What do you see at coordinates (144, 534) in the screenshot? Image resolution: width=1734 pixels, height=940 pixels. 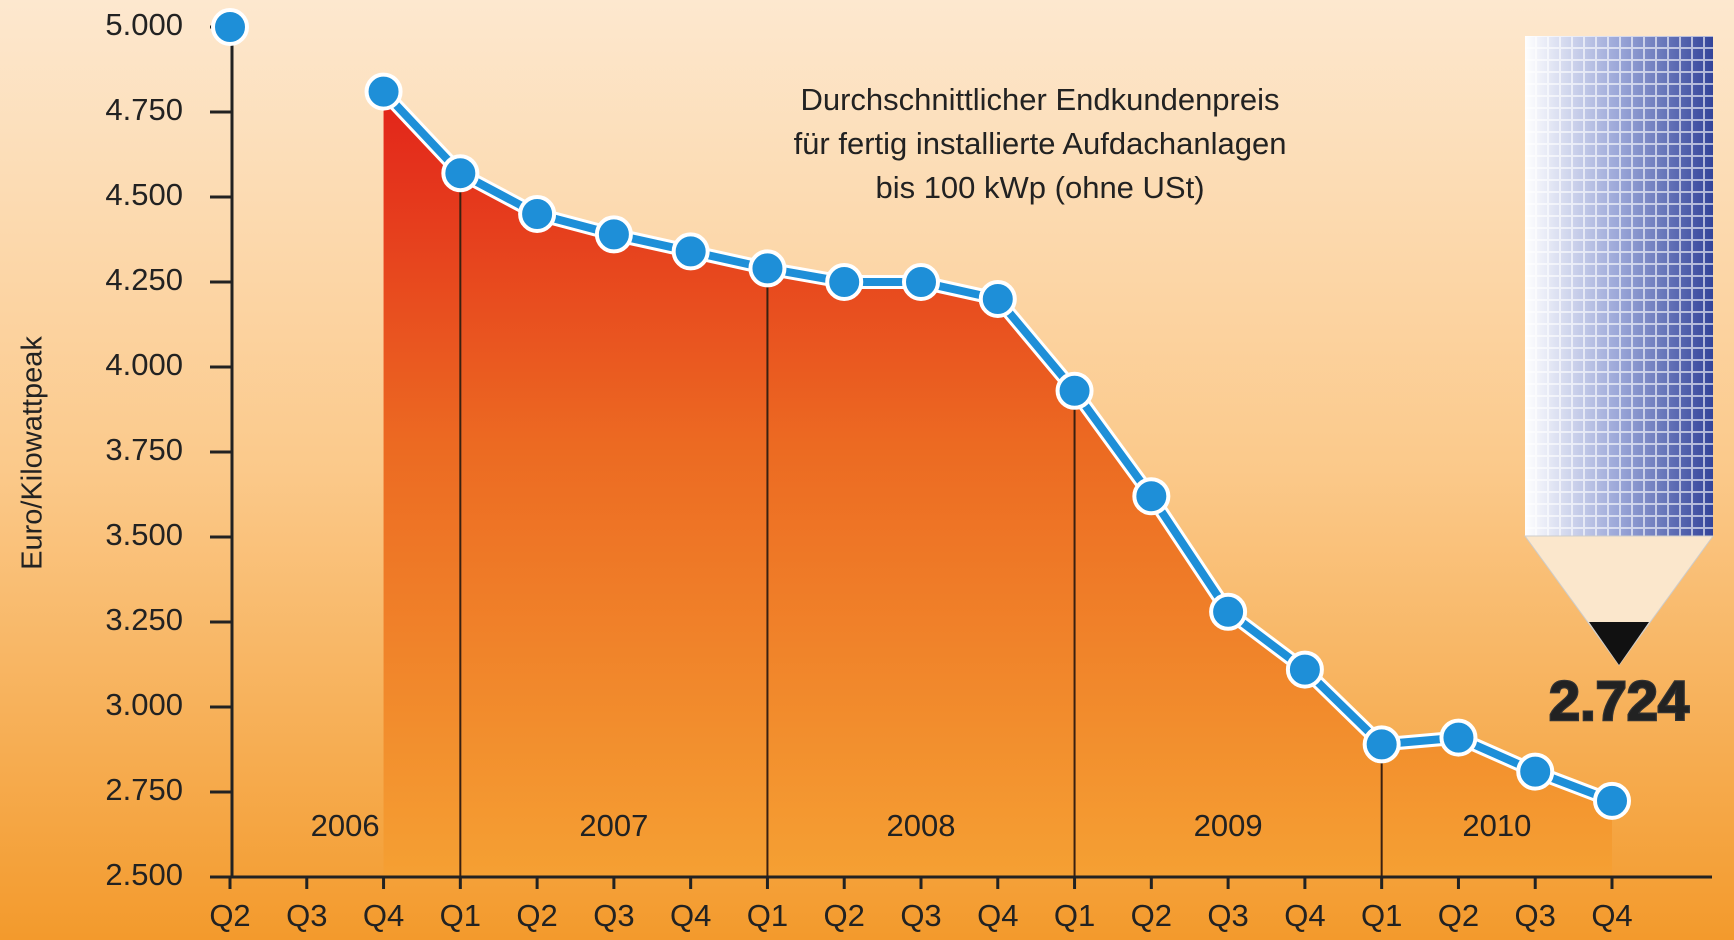 I see `y-tick-label: 3.500` at bounding box center [144, 534].